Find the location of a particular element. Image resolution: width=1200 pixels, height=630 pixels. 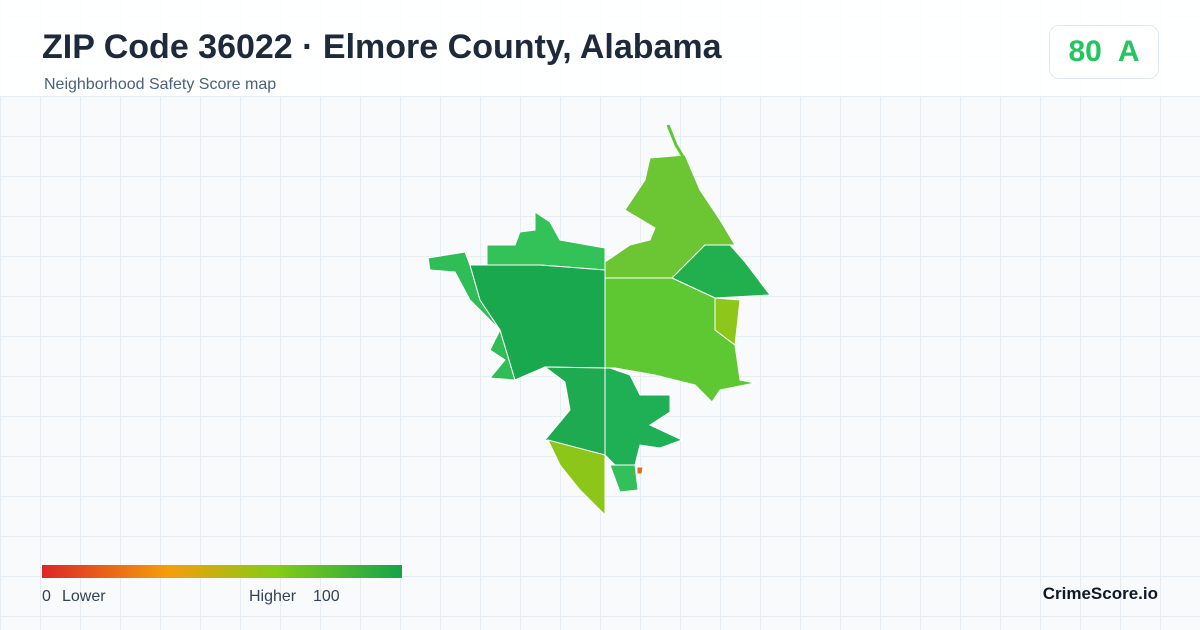

legend-min: 0 is located at coordinates (46, 596).